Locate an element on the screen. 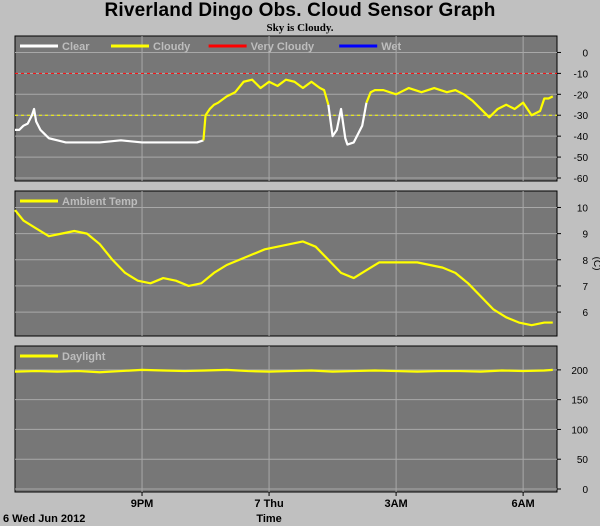 The image size is (600, 526). daylight-ytick-label: 50 is located at coordinates (583, 460).